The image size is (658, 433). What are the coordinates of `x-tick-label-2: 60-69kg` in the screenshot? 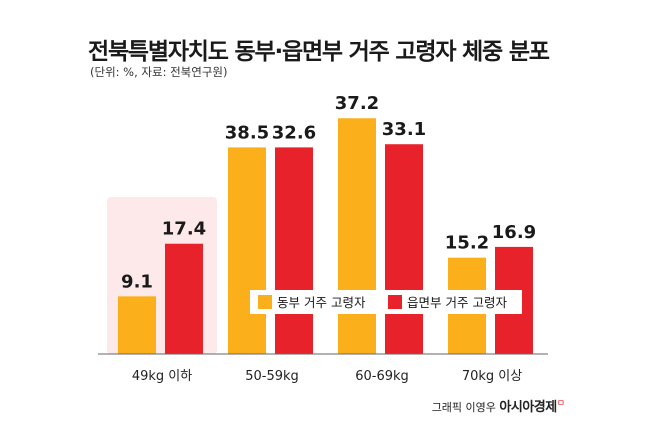 It's located at (382, 376).